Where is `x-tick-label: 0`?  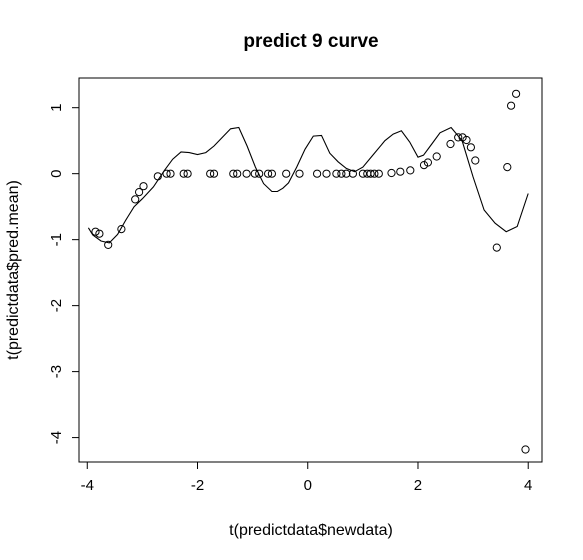
x-tick-label: 0 is located at coordinates (308, 485).